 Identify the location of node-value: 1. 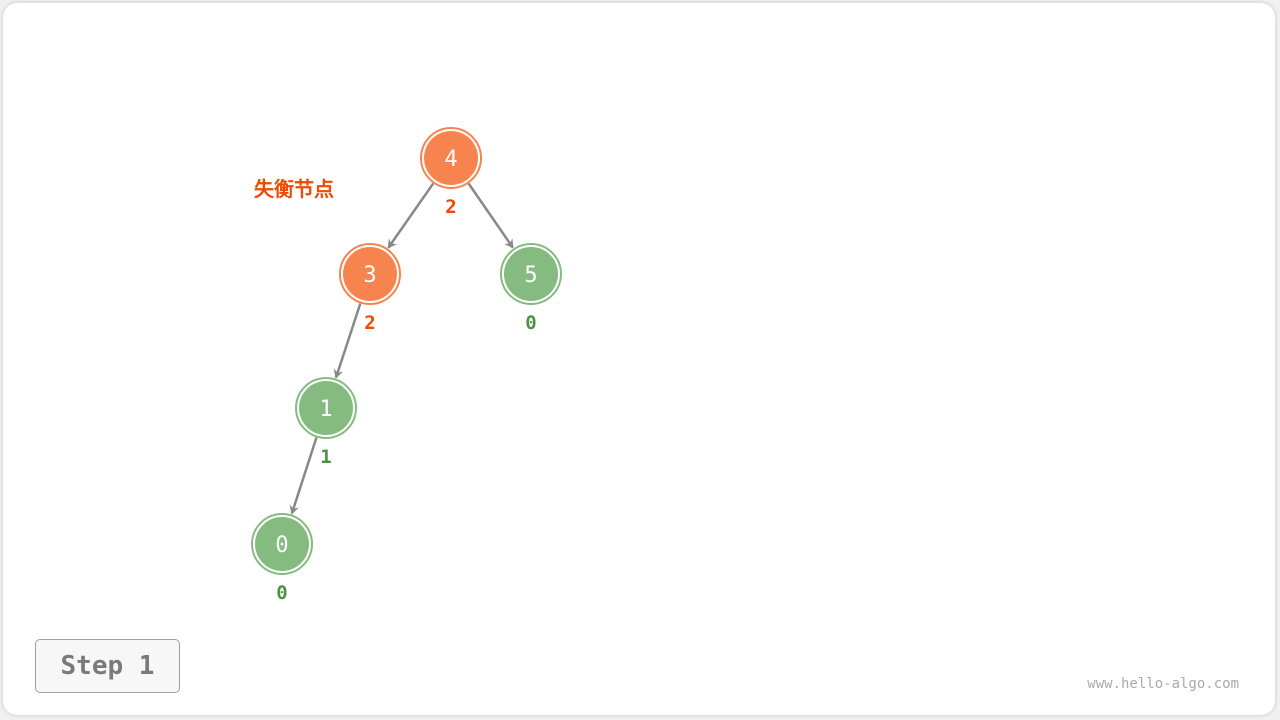
(325, 409).